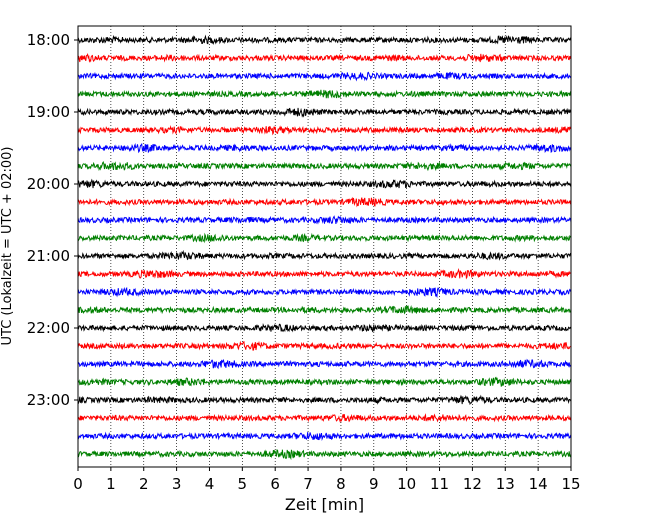  Describe the element at coordinates (324, 166) in the screenshot. I see `trace-1945` at that location.